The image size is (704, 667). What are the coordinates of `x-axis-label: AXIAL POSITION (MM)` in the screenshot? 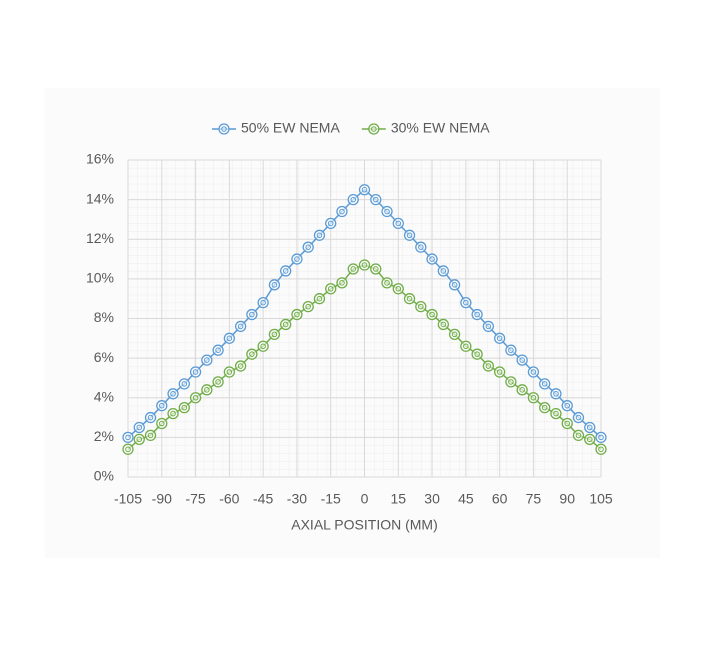 It's located at (364, 525).